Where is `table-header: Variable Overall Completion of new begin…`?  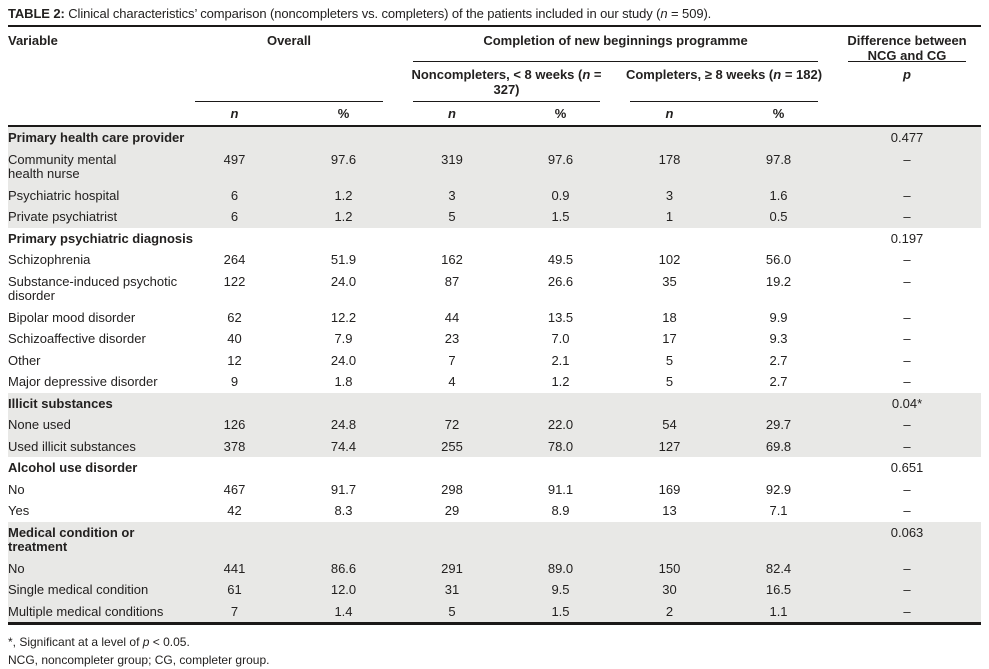
table-header: Variable Overall Completion of new begin… is located at coordinates (495, 77).